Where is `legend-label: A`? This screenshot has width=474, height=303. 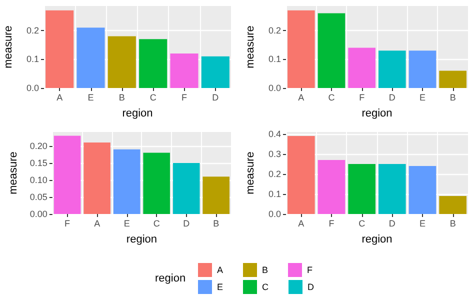
legend-label: A is located at coordinates (220, 270).